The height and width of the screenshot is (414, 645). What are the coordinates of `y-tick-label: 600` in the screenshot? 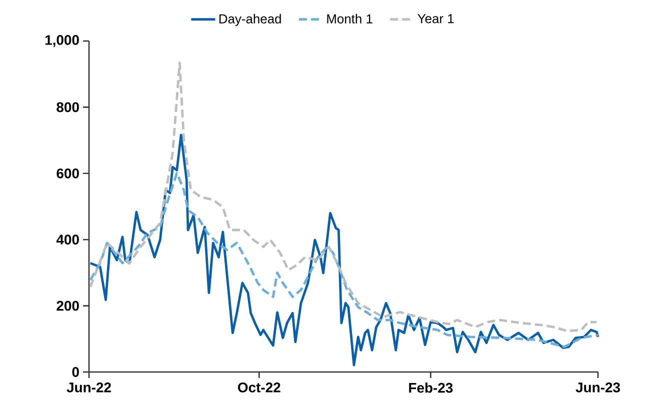 It's located at (67, 173).